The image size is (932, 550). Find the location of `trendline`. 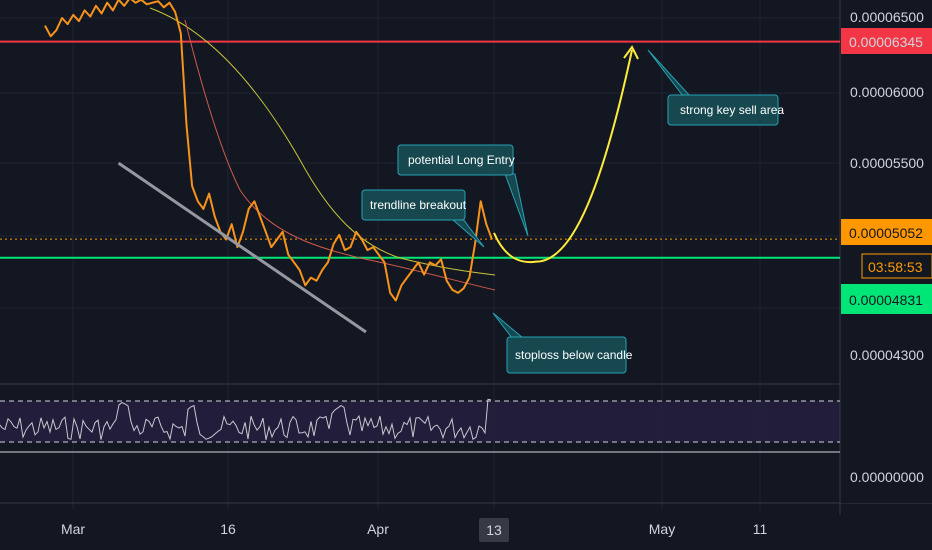

trendline is located at coordinates (242, 247).